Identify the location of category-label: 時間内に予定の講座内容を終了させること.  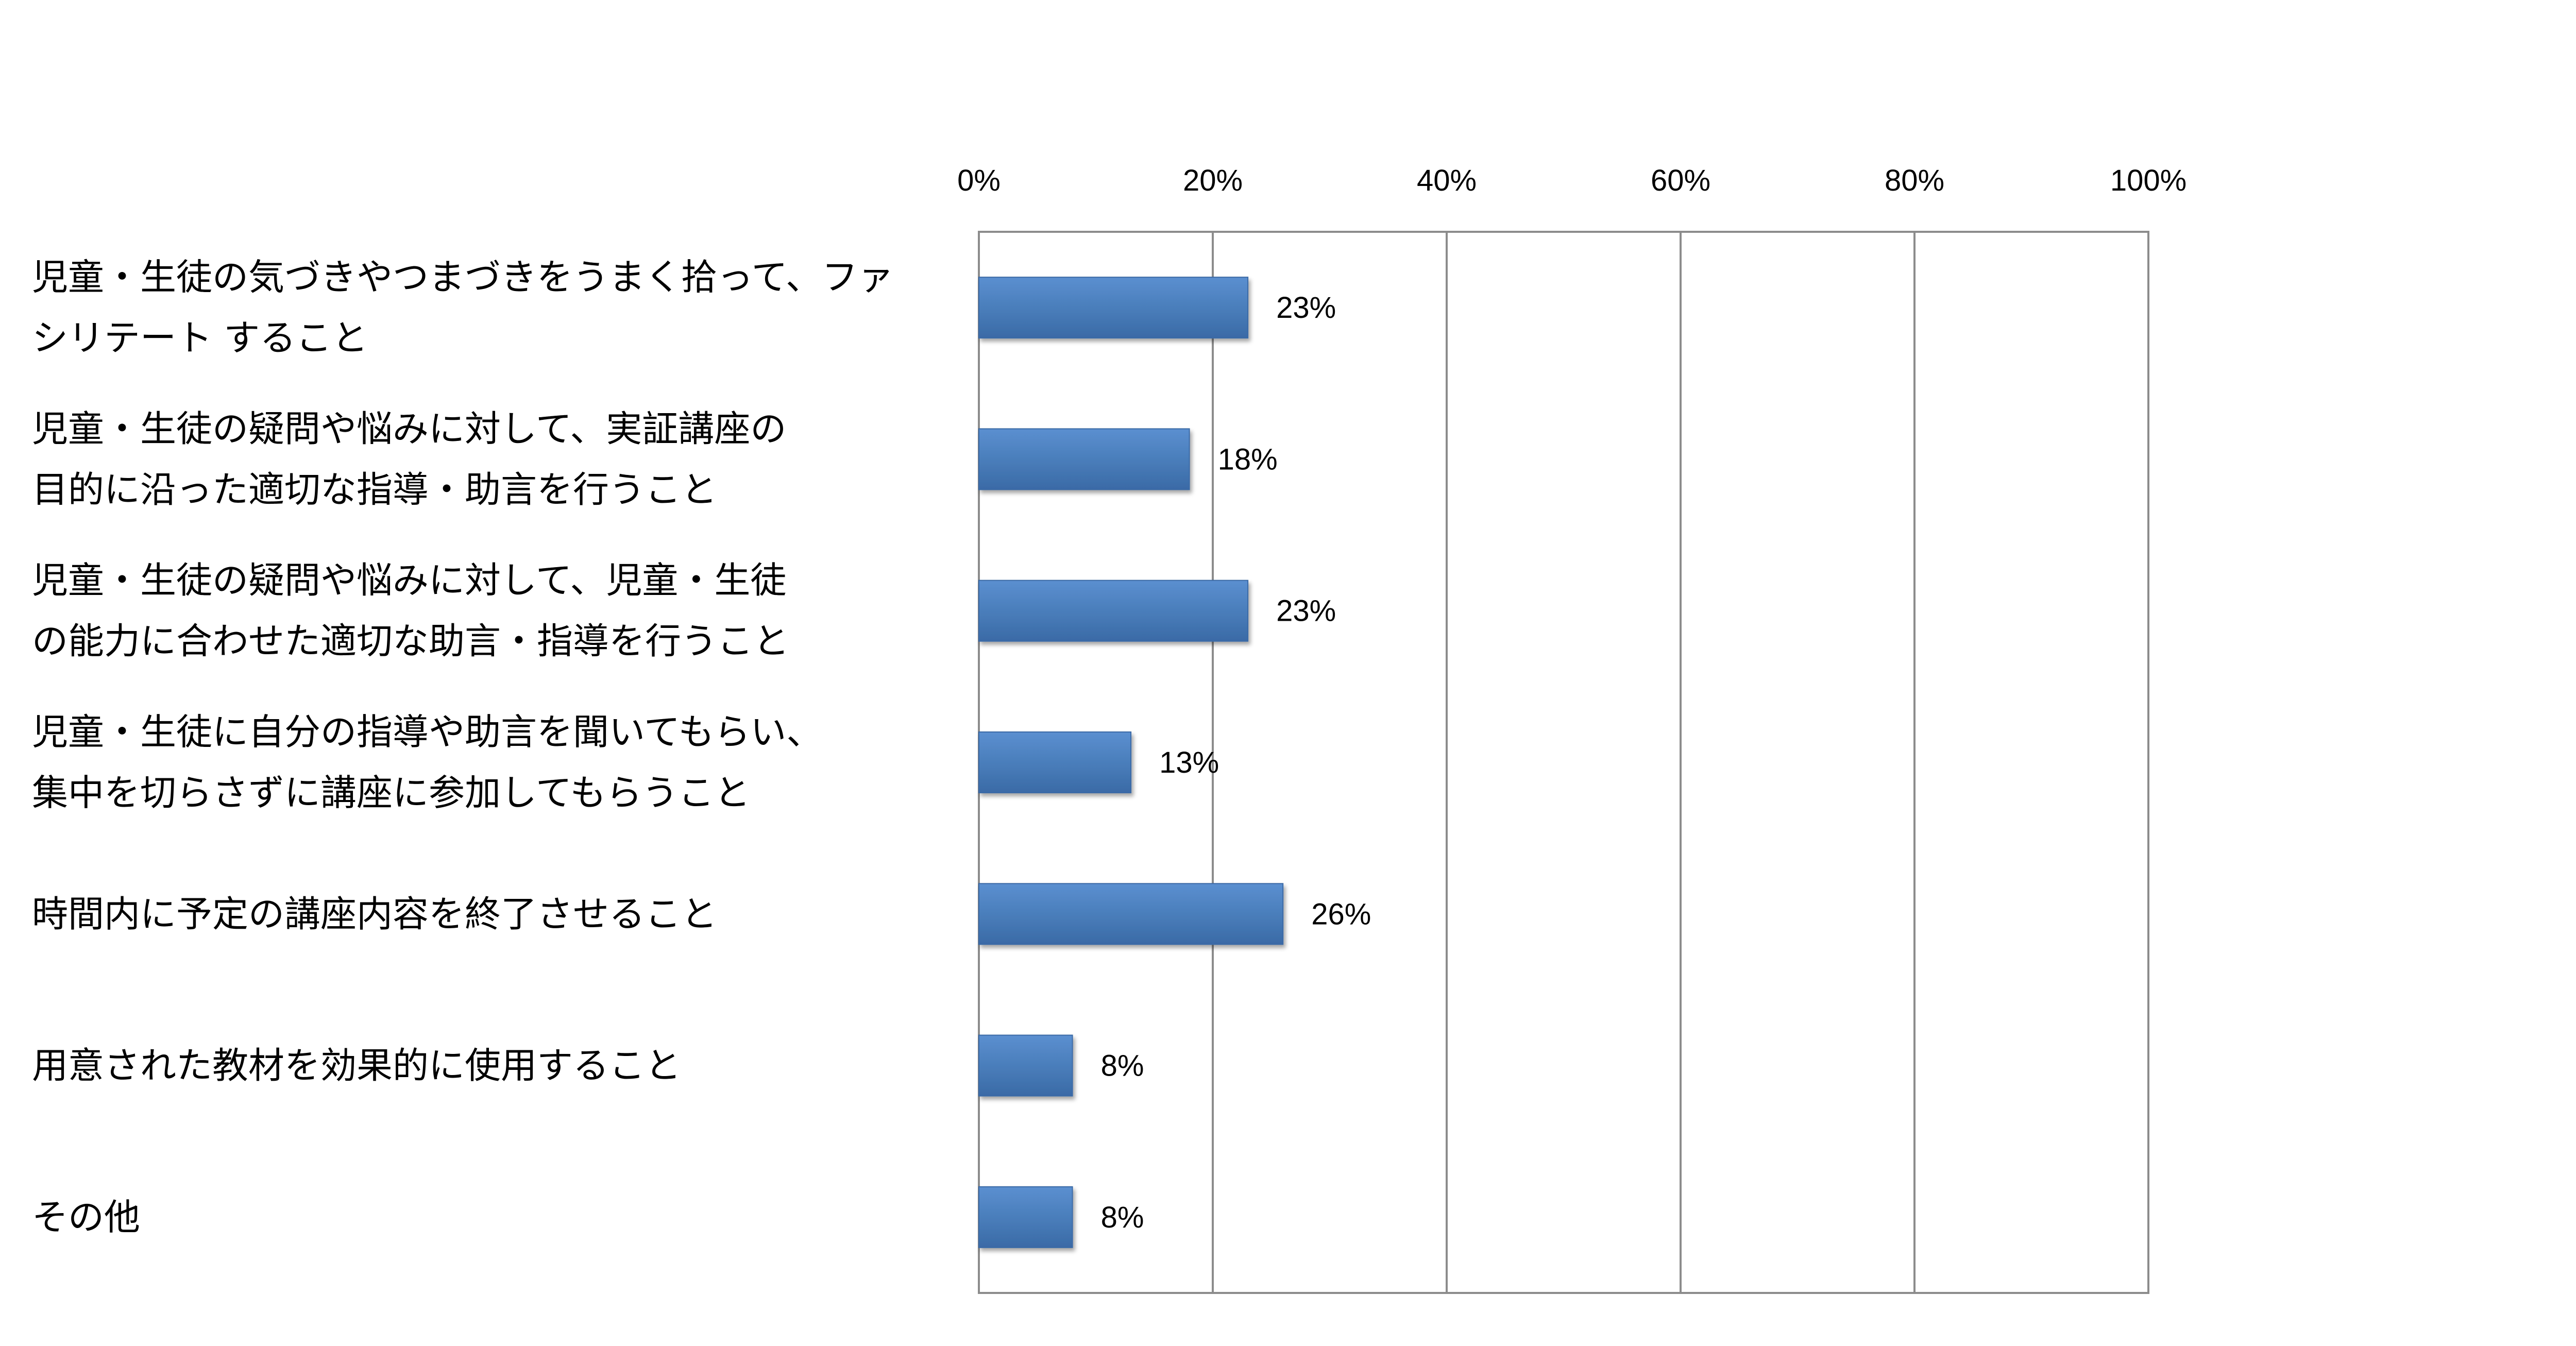
(374, 914).